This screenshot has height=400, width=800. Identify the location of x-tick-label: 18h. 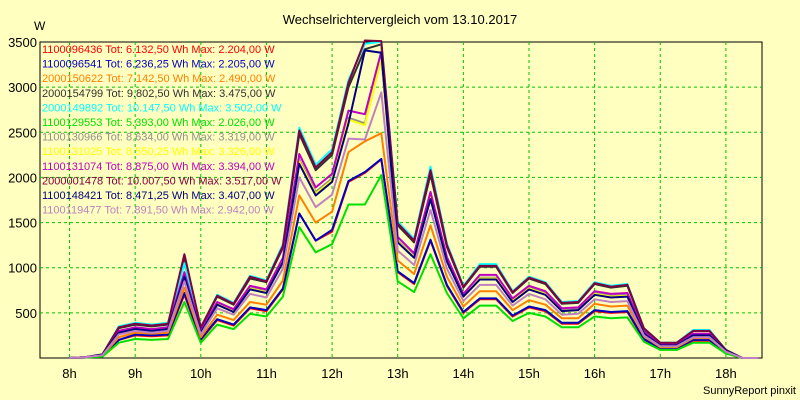
(726, 373).